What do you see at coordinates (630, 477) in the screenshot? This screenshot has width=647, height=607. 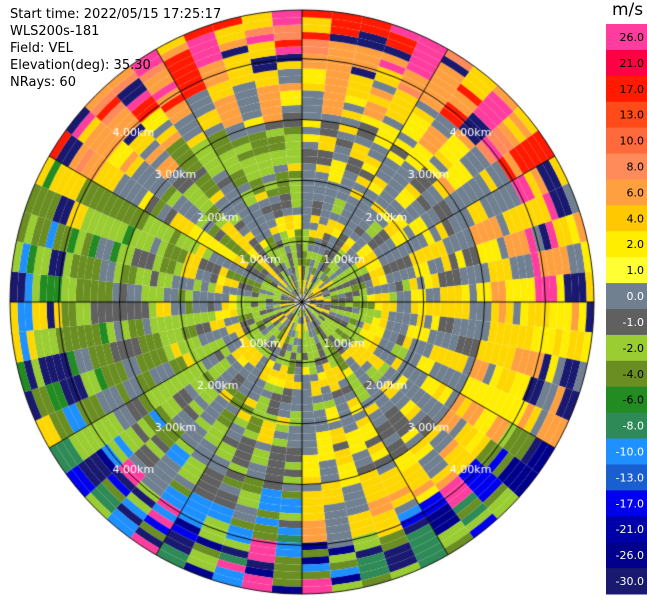 I see `colorbar-tick-label: -13.0` at bounding box center [630, 477].